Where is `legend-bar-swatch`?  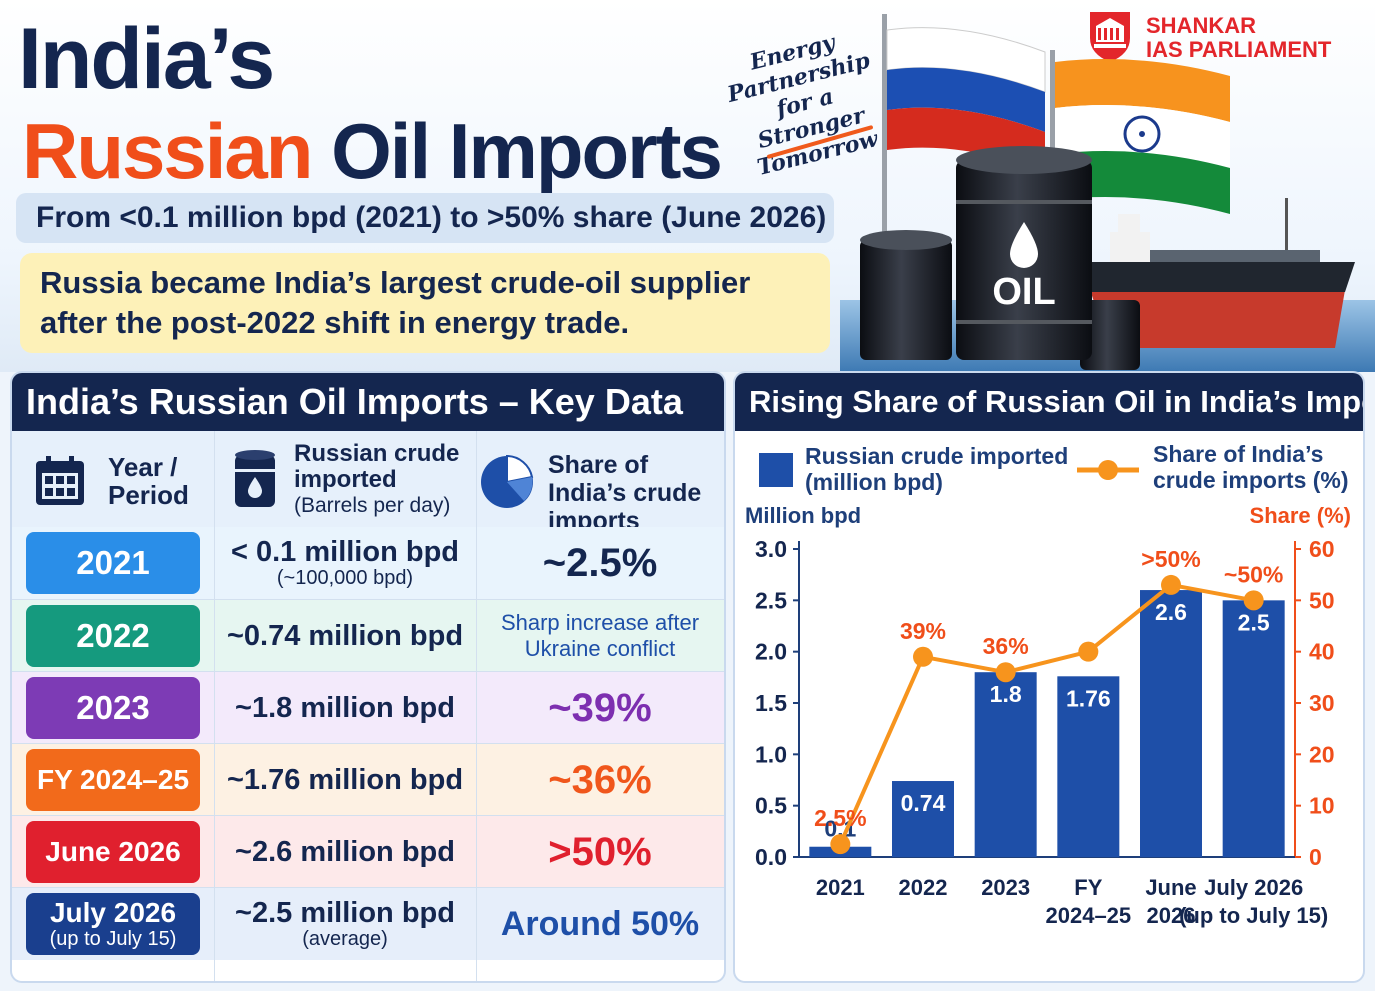 legend-bar-swatch is located at coordinates (776, 470).